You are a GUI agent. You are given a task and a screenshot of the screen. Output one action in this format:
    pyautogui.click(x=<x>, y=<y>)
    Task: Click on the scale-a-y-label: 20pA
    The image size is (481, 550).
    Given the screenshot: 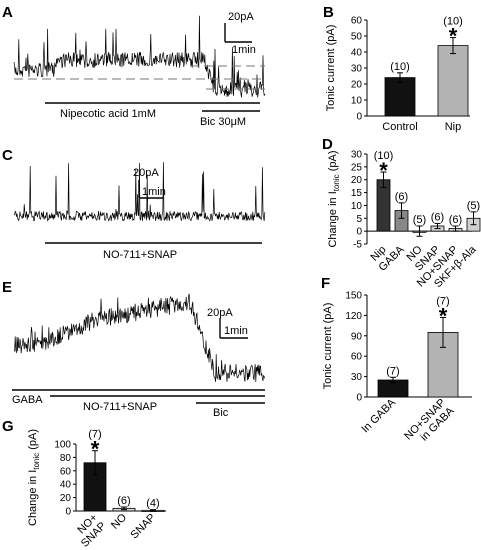 What is the action you would take?
    pyautogui.click(x=241, y=17)
    